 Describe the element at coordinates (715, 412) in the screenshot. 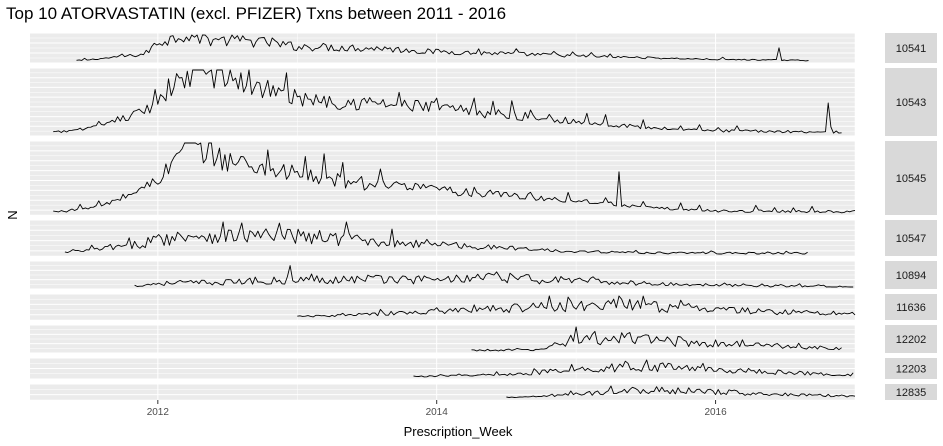

I see `x-tick-label: 2016` at that location.